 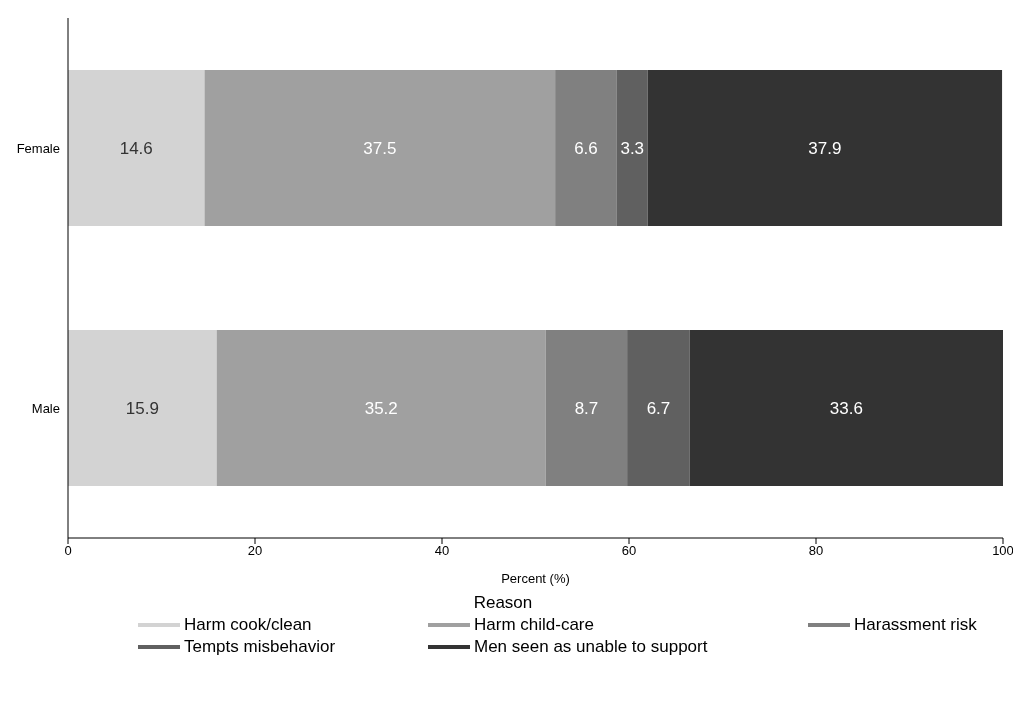 I want to click on data-label: 6.7, so click(x=658, y=409).